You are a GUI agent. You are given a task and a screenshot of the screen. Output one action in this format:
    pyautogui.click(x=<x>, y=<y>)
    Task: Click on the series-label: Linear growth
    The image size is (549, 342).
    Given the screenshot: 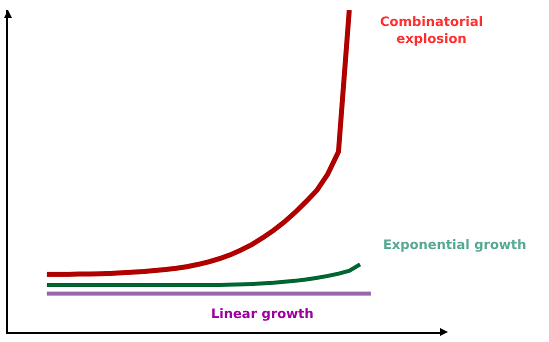 What is the action you would take?
    pyautogui.click(x=262, y=314)
    